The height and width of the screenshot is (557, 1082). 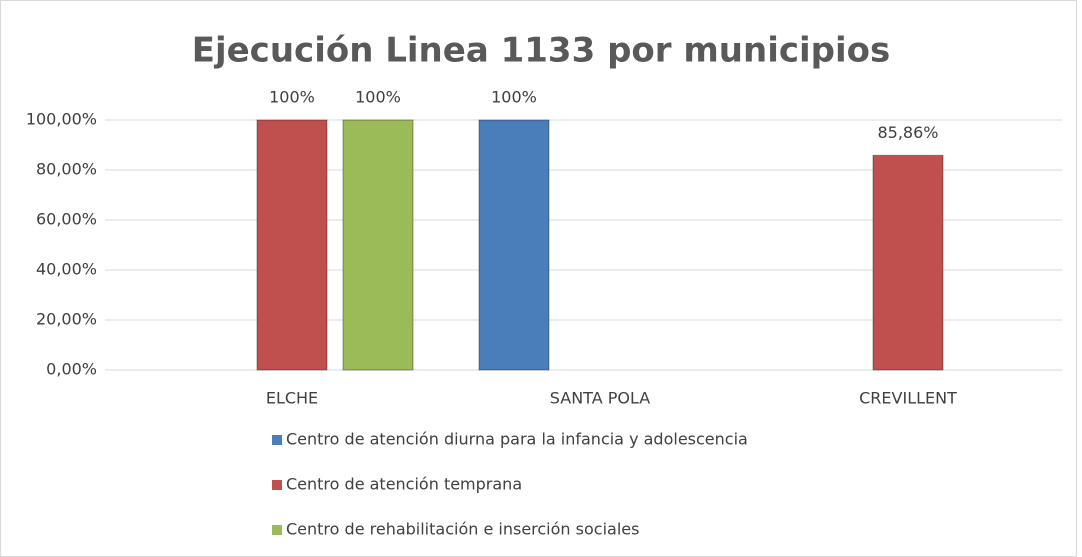 What do you see at coordinates (541, 51) in the screenshot?
I see `chart-title: Ejecución Linea 1133 por municipios` at bounding box center [541, 51].